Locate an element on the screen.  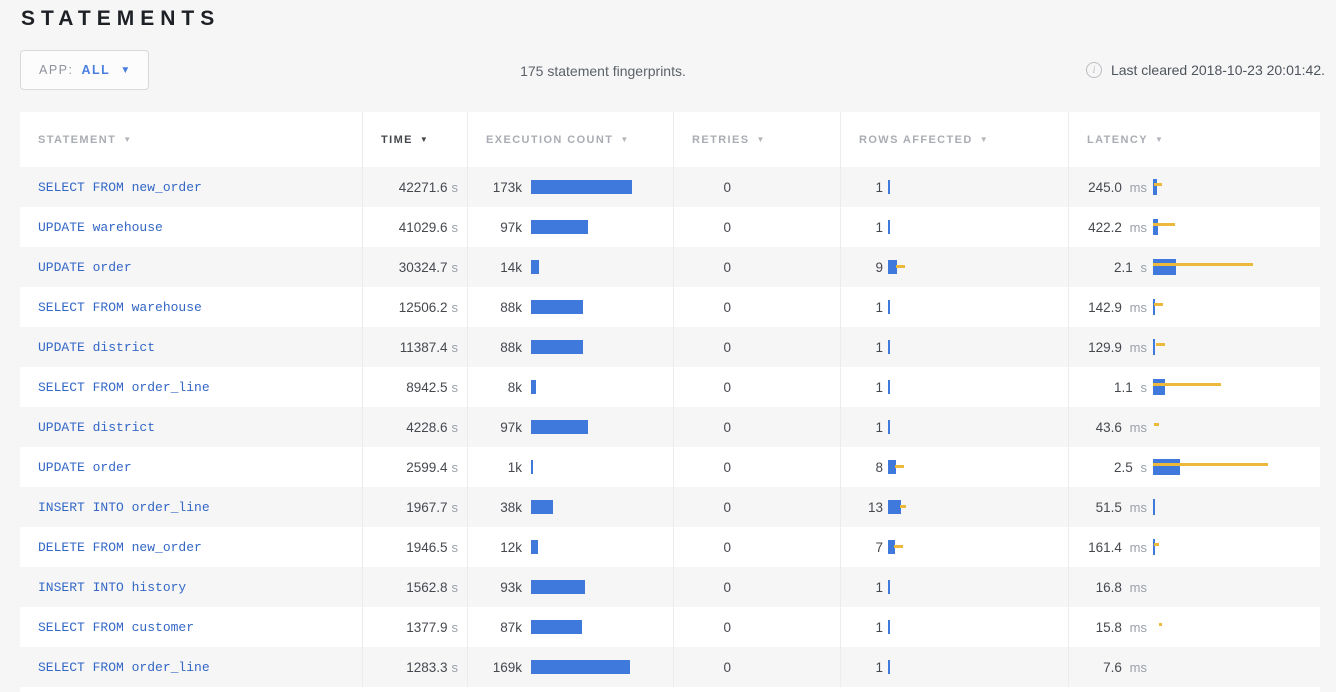
execution-count-cell: 169k is located at coordinates (570, 667).